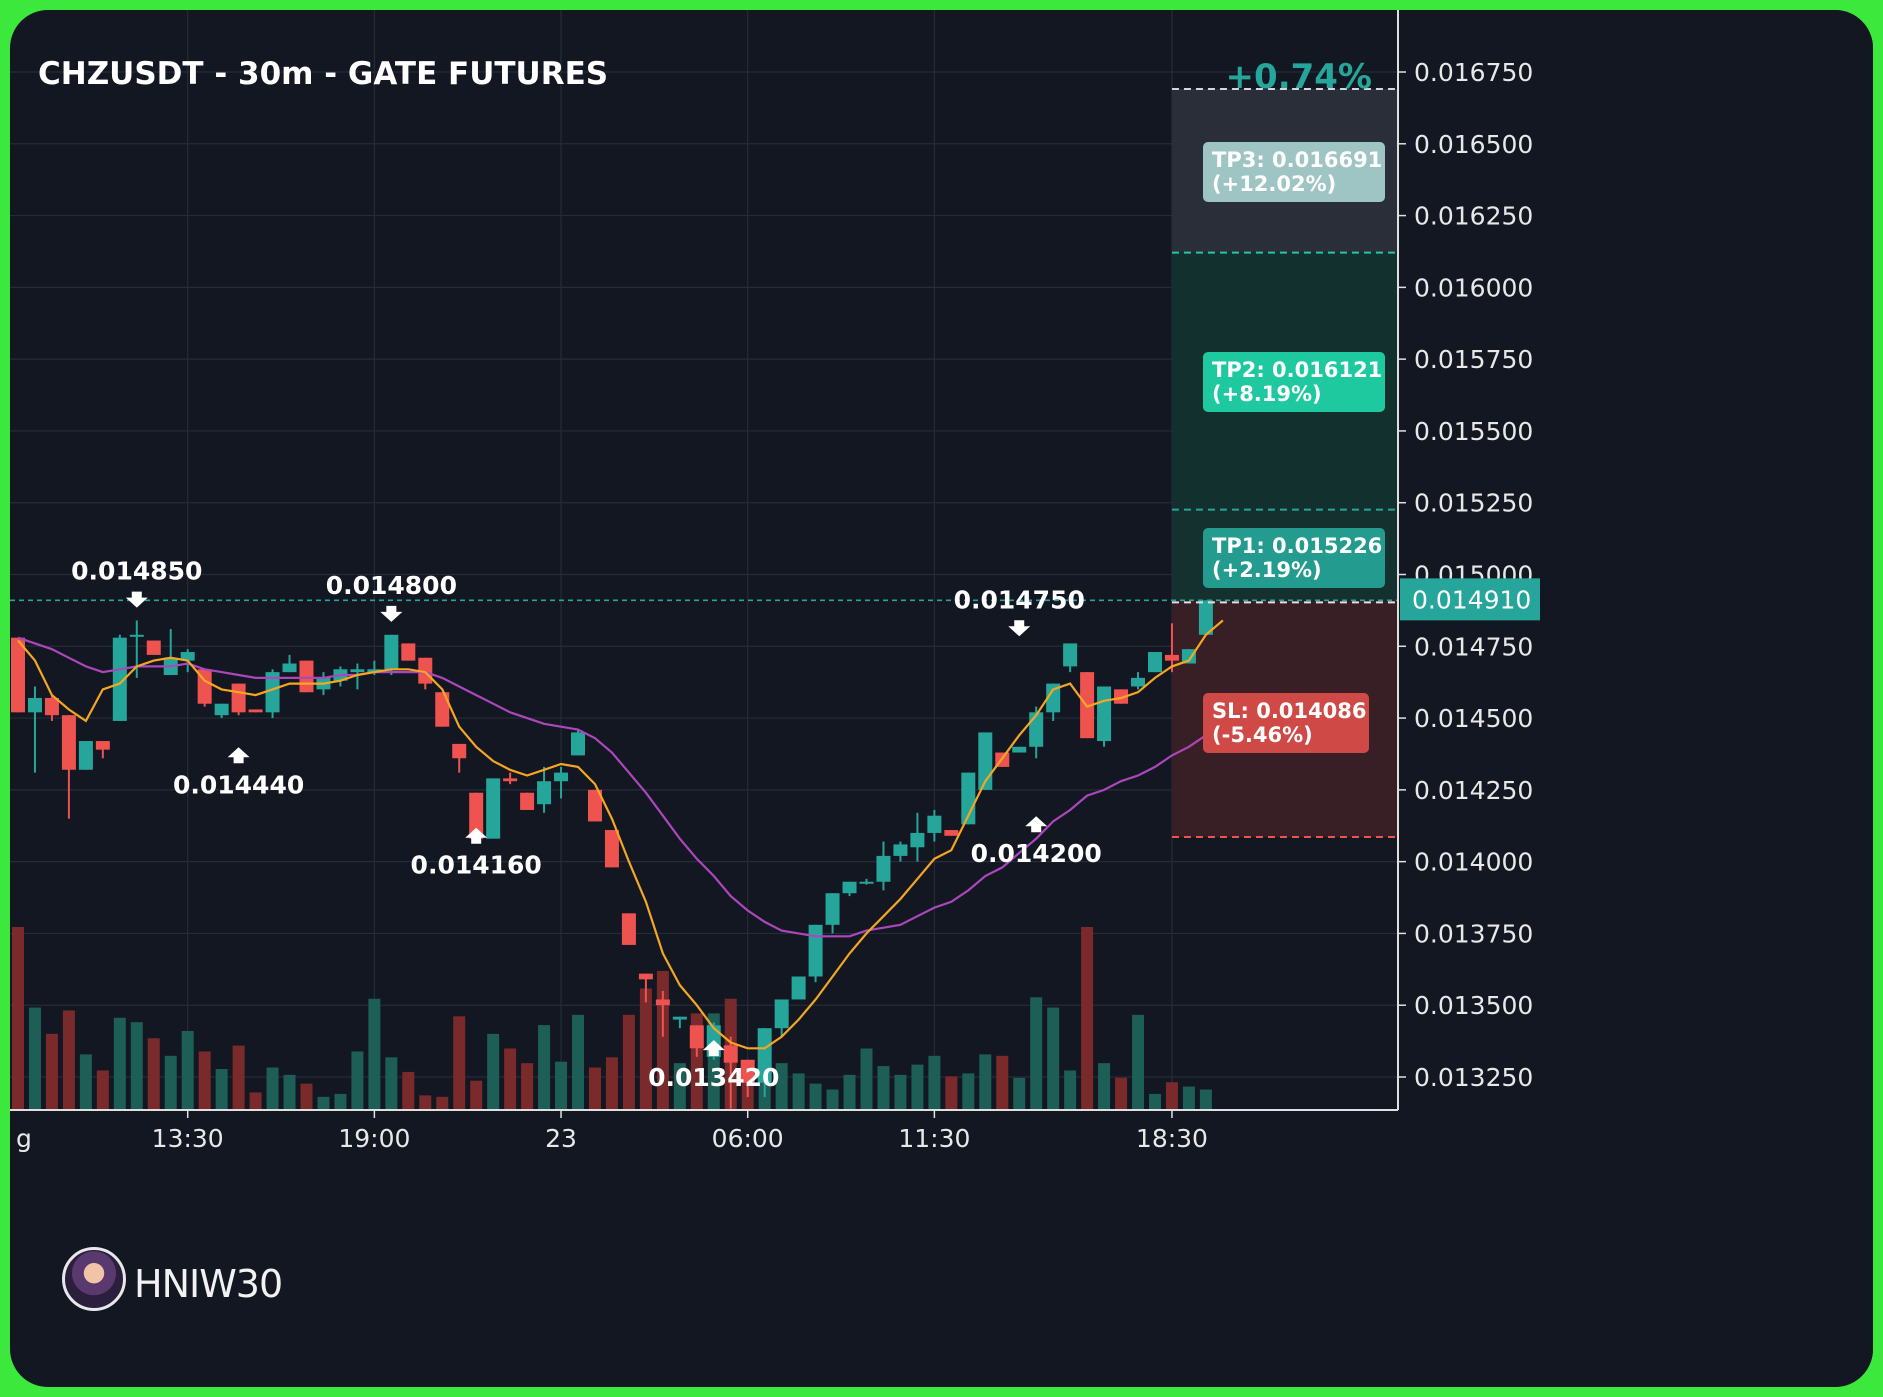  Describe the element at coordinates (1473, 144) in the screenshot. I see `y-tick-label: 0.016500` at that location.